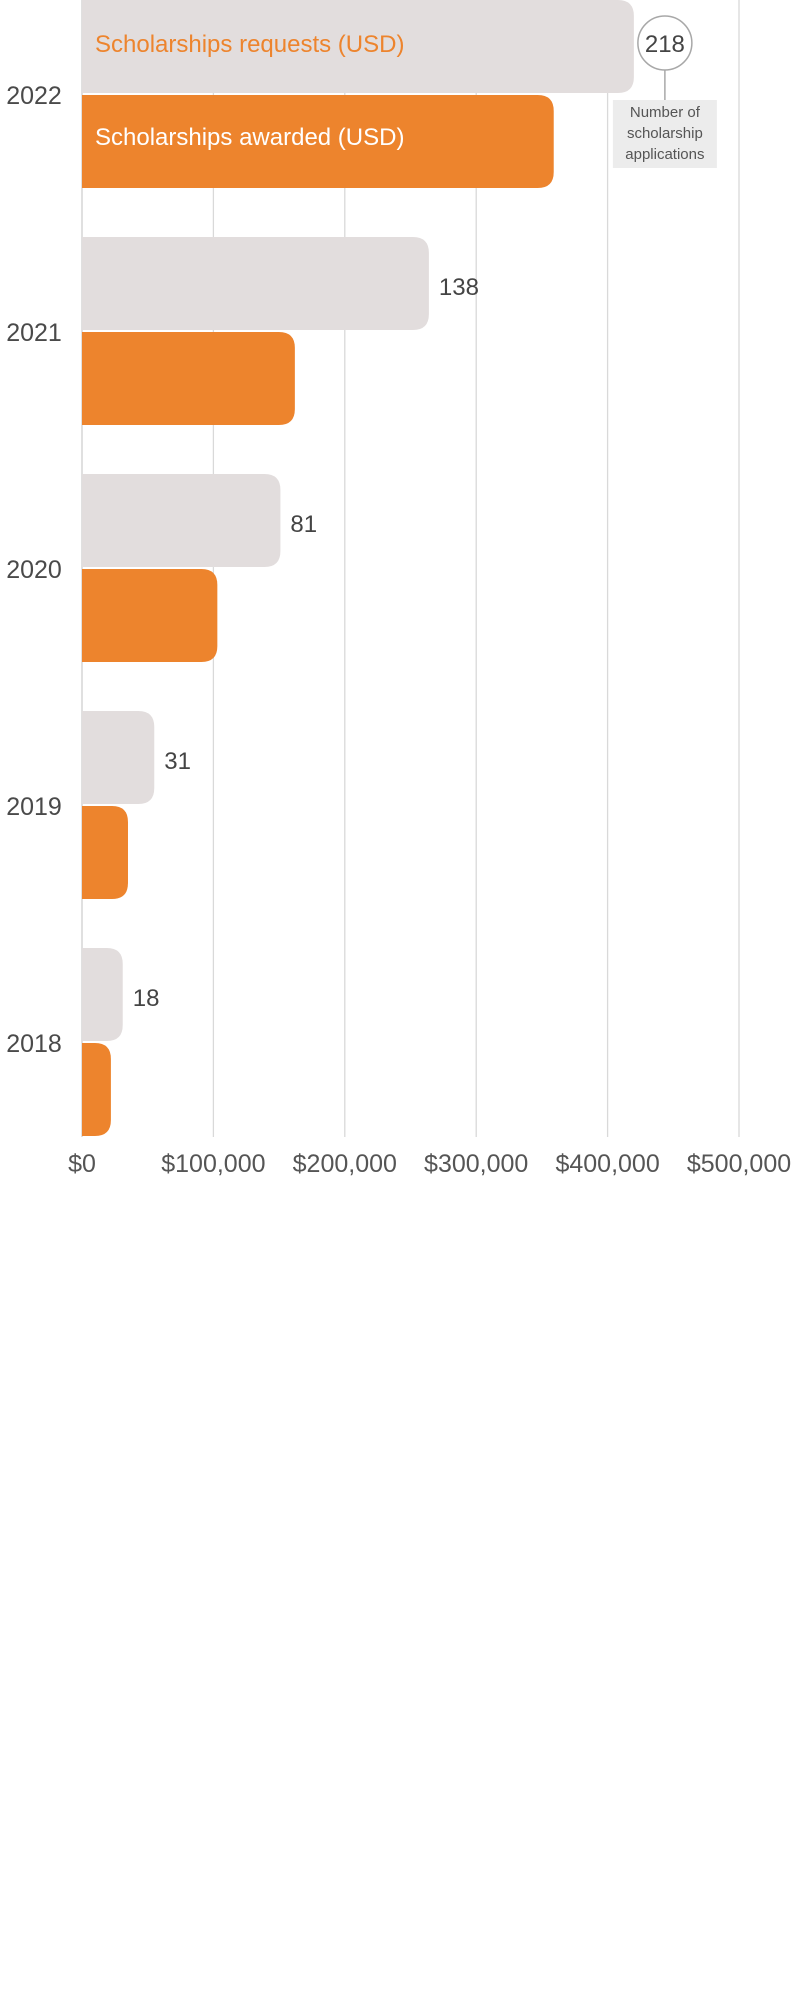 The image size is (800, 2000). I want to click on year-label: 2022, so click(34, 96).